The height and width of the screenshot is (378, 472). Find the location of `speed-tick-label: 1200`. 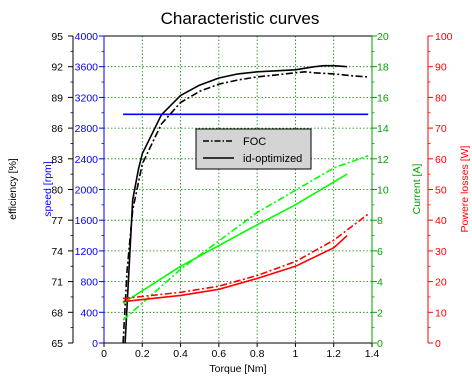

speed-tick-label: 1200 is located at coordinates (87, 252).